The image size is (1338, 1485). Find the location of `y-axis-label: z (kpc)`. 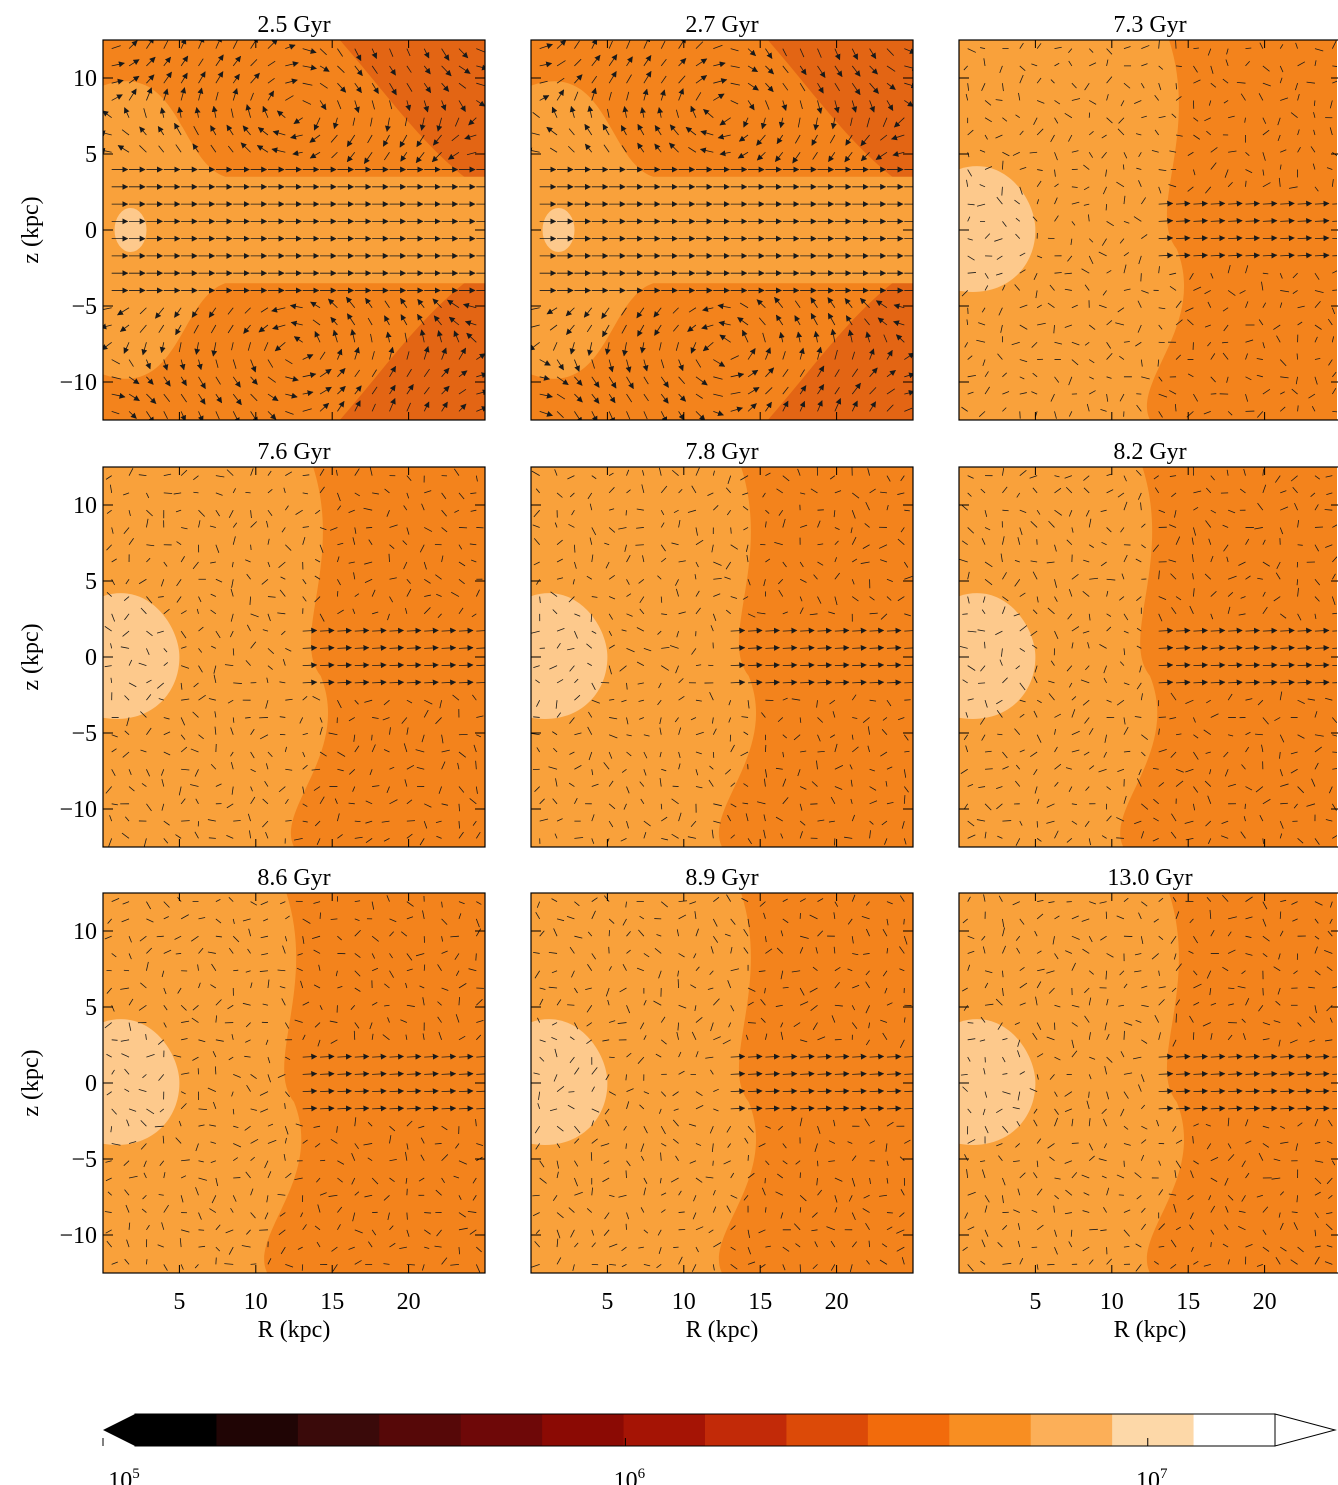

y-axis-label: z (kpc) is located at coordinates (31, 1082).